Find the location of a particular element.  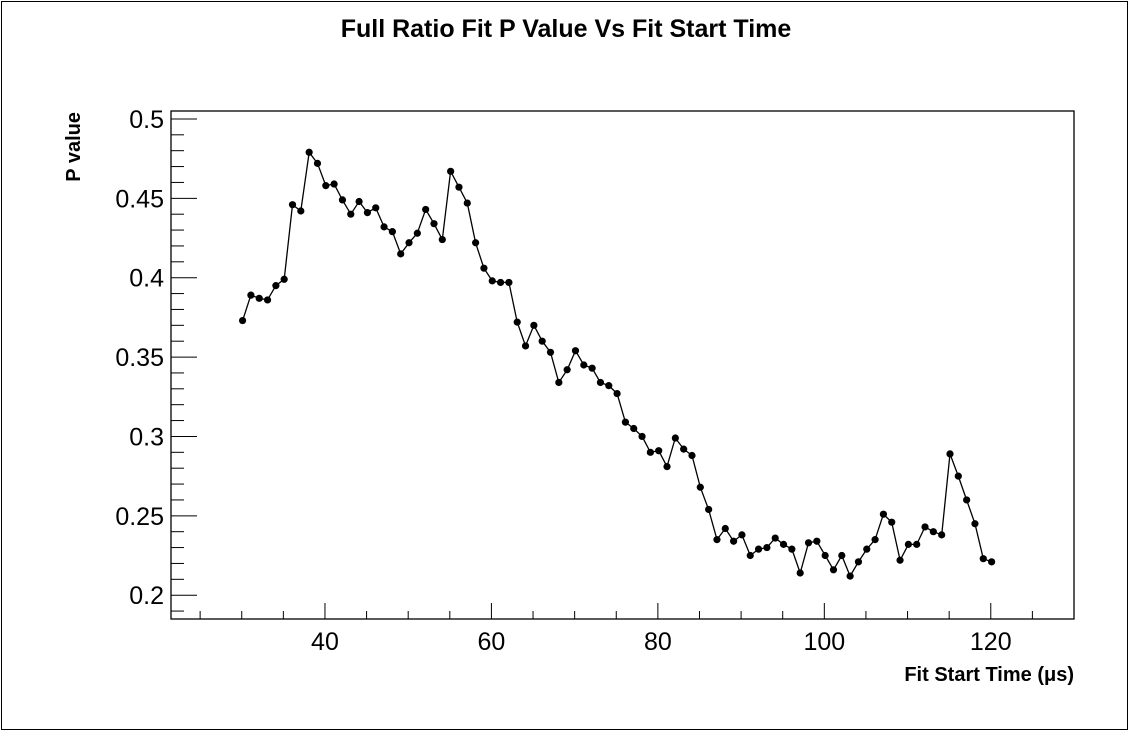

y-tick-label: 0.5 is located at coordinates (146, 120).